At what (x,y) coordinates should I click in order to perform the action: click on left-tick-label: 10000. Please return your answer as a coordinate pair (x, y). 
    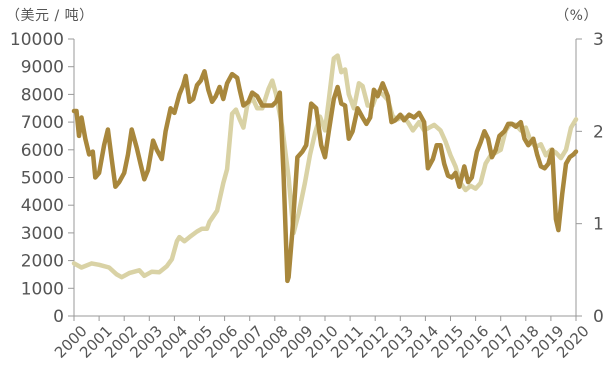
    Looking at the image, I should click on (37, 40).